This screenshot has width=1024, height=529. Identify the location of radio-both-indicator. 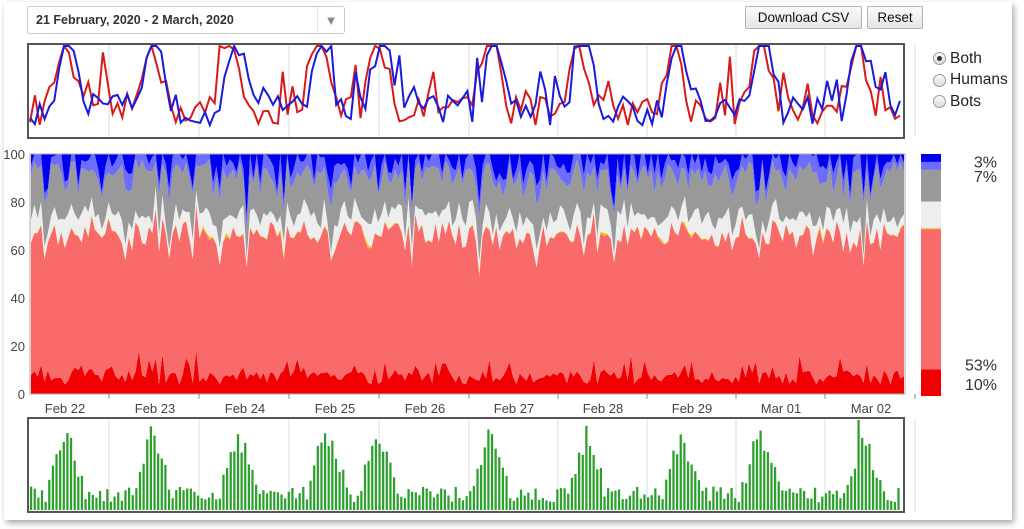
(939, 59).